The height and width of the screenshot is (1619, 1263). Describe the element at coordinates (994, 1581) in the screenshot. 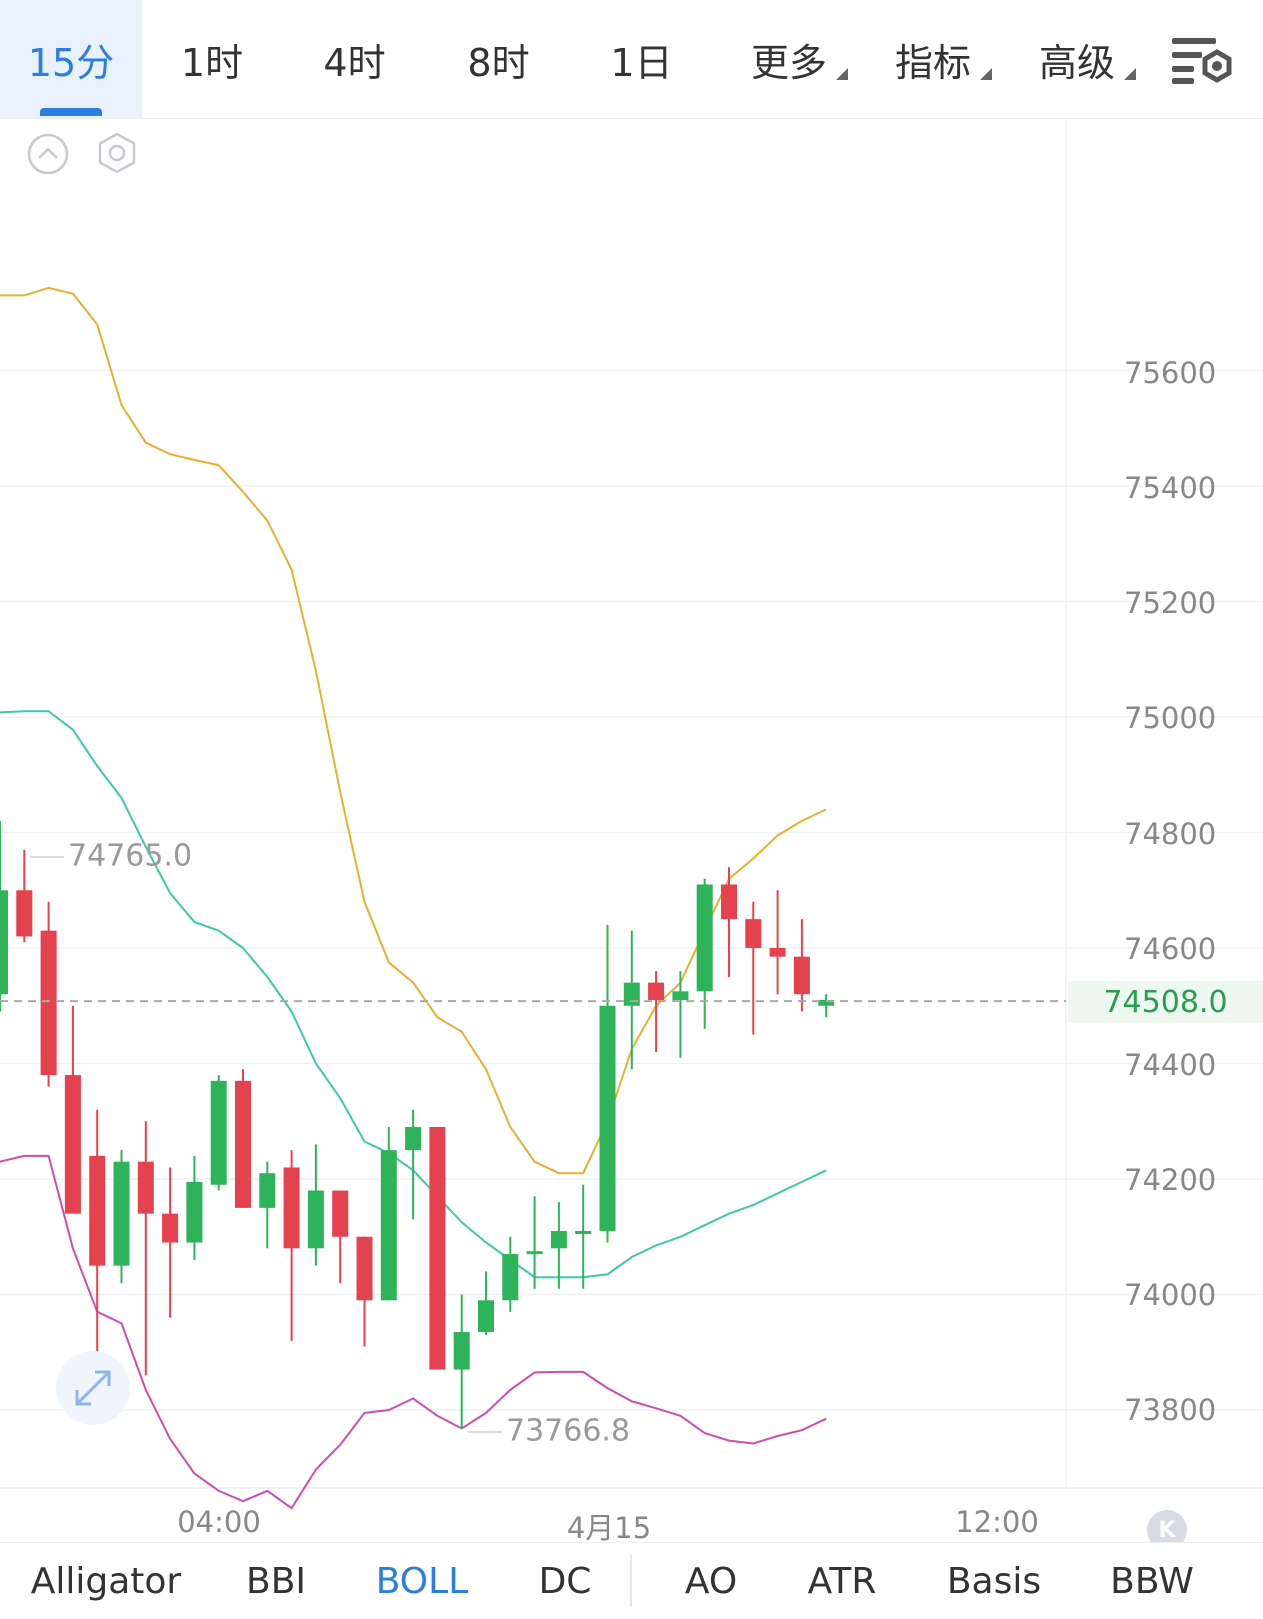

I see `indicator-basis: Basis` at that location.